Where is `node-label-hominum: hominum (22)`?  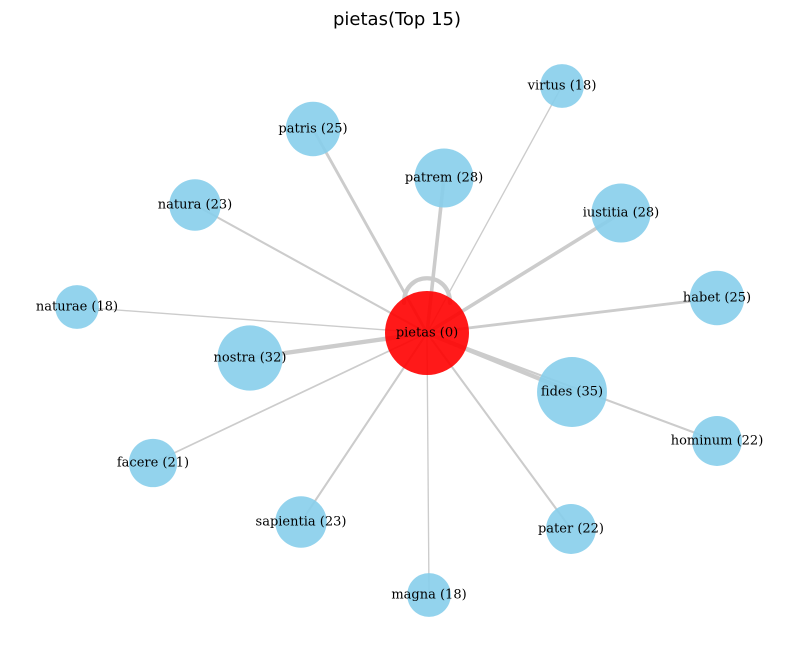
node-label-hominum: hominum (22) is located at coordinates (717, 441).